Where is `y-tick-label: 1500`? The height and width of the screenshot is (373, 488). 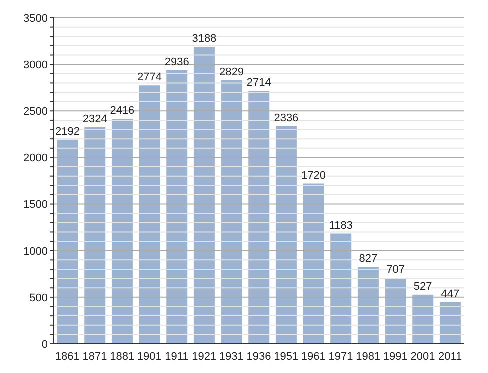
y-tick-label: 1500 is located at coordinates (36, 205).